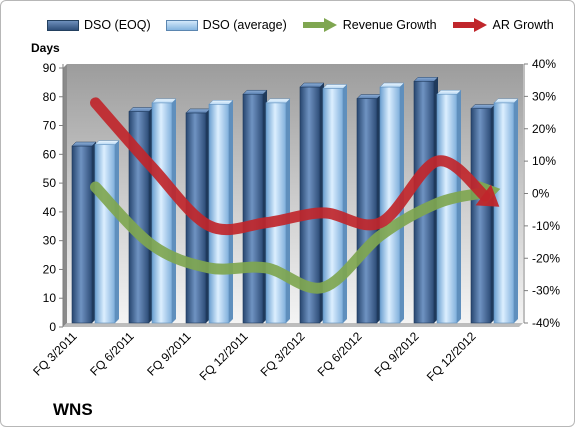 The height and width of the screenshot is (427, 575). I want to click on bar-dso-average-fq-6-2012-top, so click(392, 85).